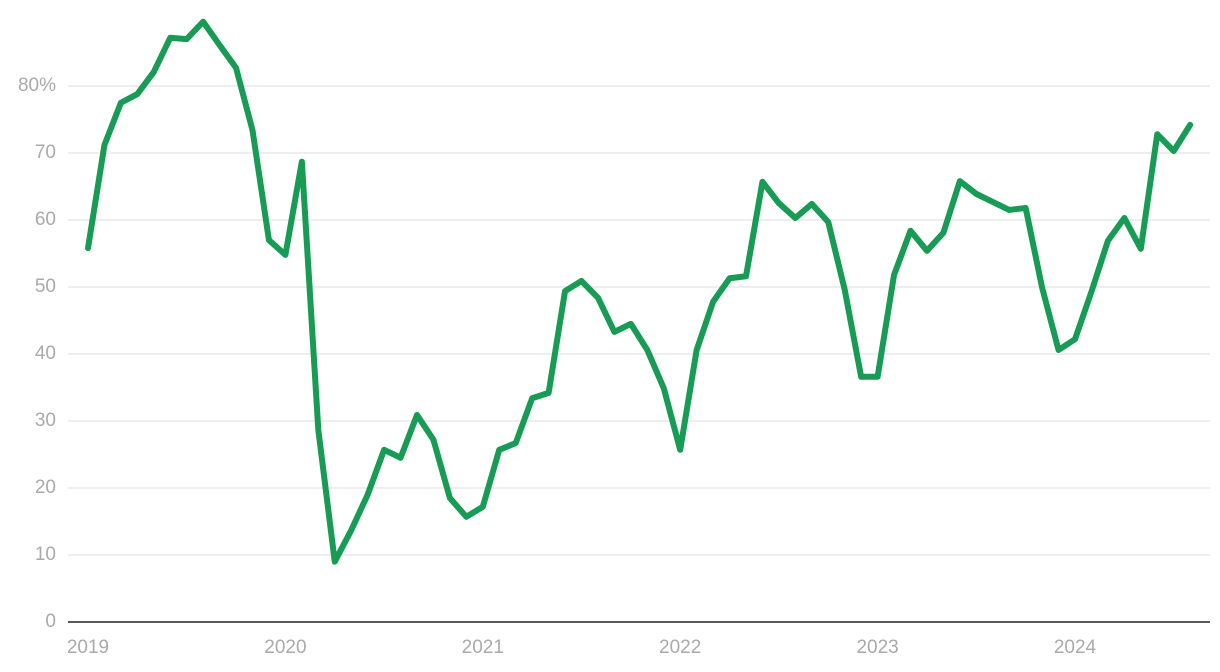 The image size is (1220, 672). I want to click on y-tick-label: 80%, so click(37, 85).